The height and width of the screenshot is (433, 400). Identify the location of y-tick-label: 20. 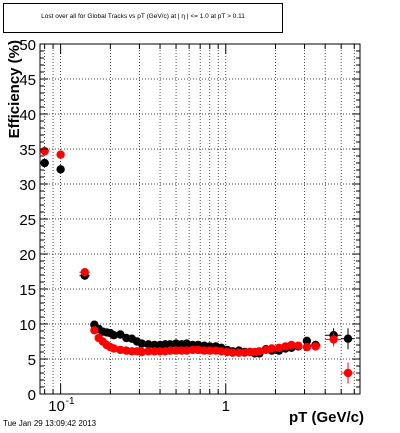
(27, 255).